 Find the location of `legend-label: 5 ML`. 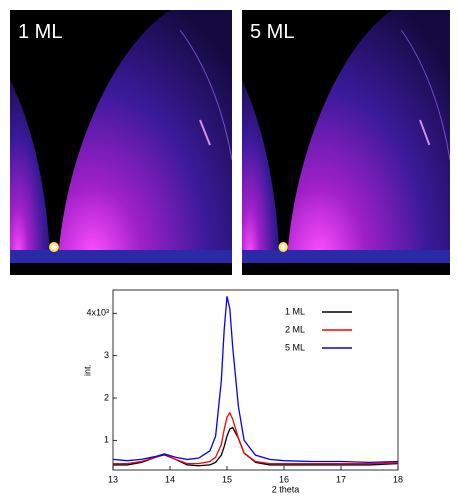

legend-label: 5 ML is located at coordinates (295, 347).